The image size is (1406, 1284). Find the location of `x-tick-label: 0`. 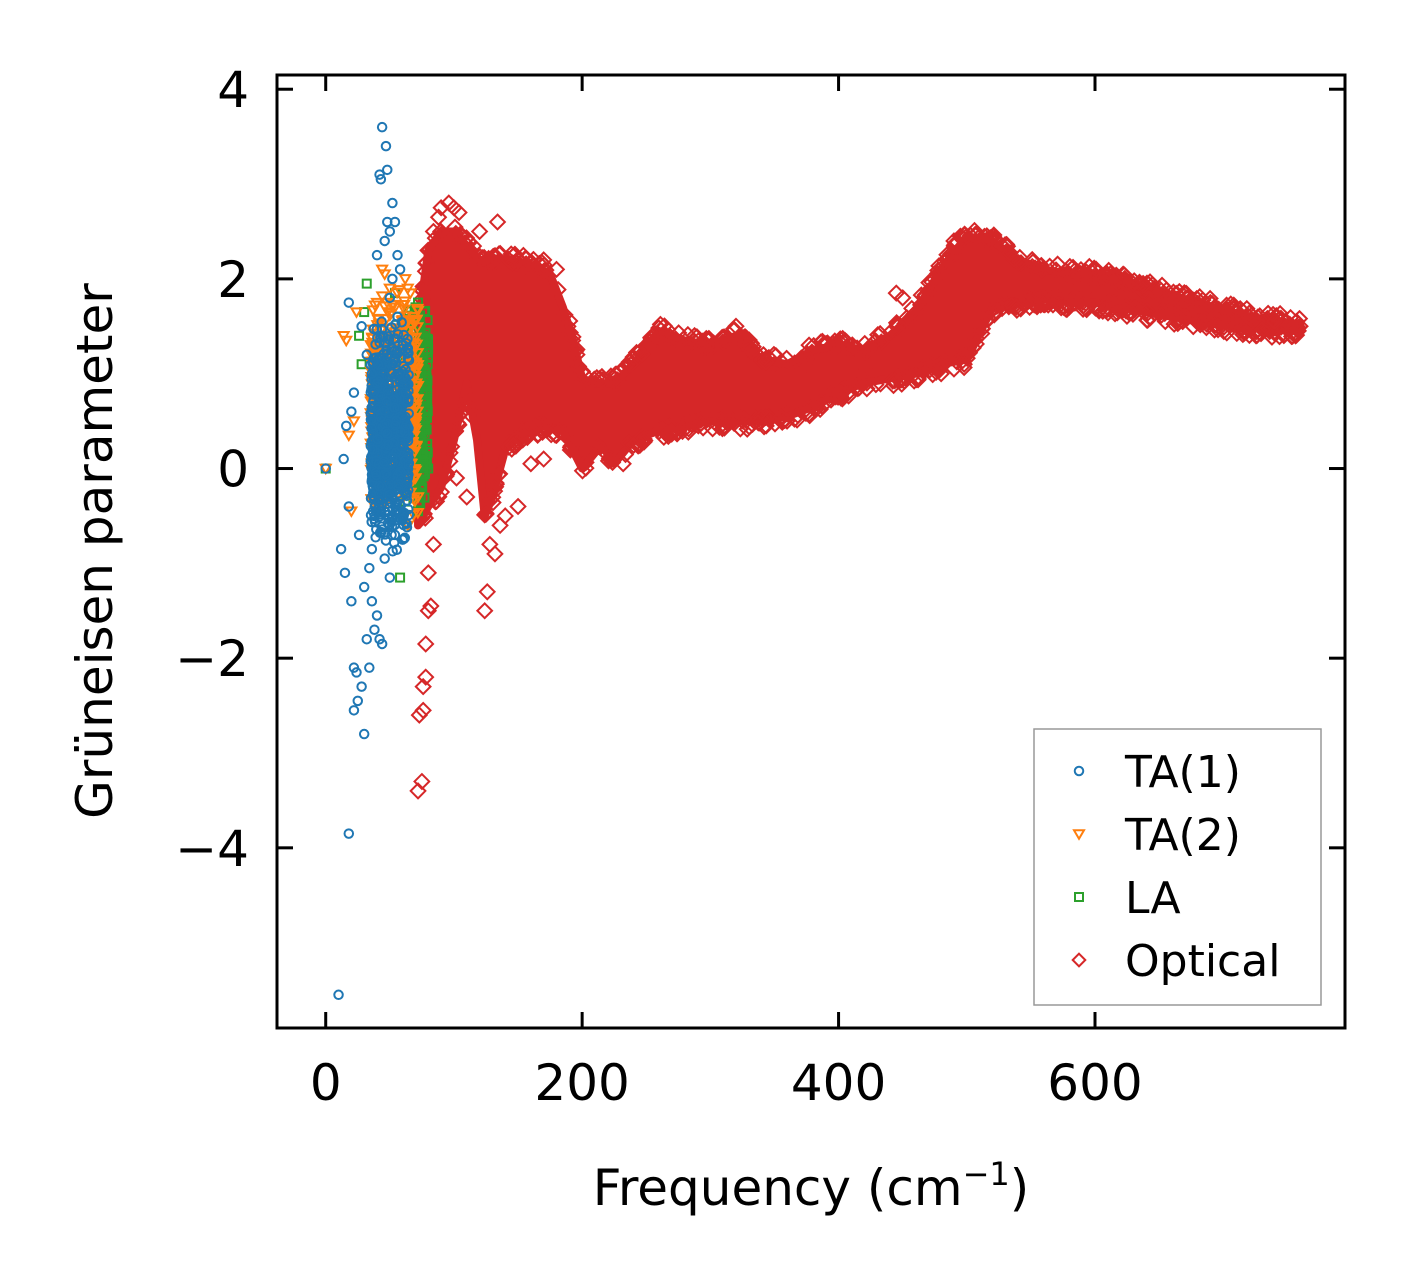

x-tick-label: 0 is located at coordinates (326, 1083).